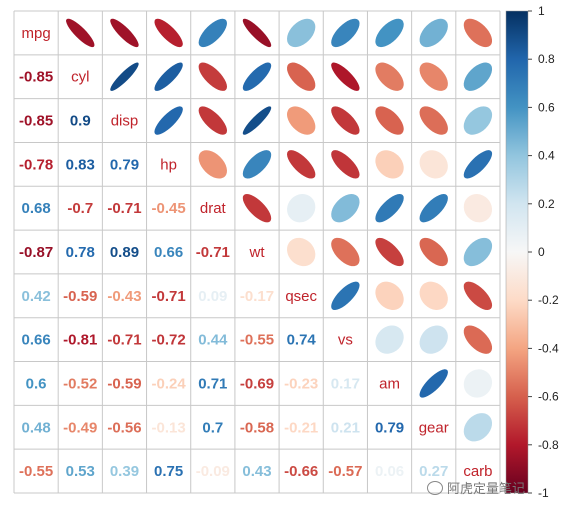 The height and width of the screenshot is (512, 564). I want to click on corr-ellipse-drat-gear, so click(433, 208).